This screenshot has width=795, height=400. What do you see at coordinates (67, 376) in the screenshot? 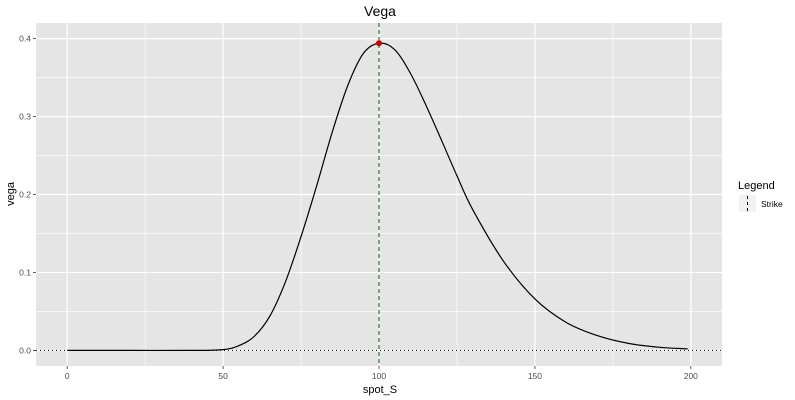
I see `x-tick-label: 0` at bounding box center [67, 376].